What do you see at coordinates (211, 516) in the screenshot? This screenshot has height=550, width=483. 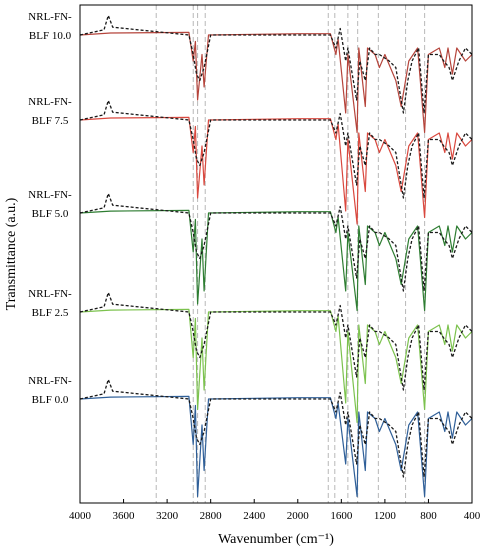 I see `x-tick-label: 2800` at bounding box center [211, 516].